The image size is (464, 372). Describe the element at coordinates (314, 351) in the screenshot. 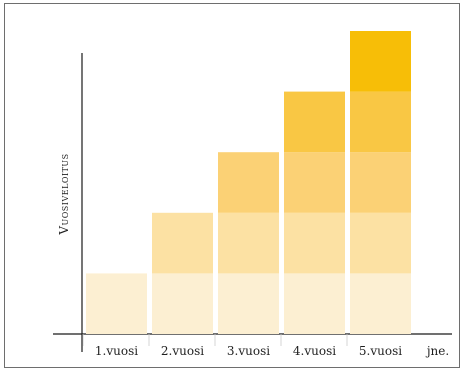

I see `x-tick-label-4: 4.vuosi` at that location.